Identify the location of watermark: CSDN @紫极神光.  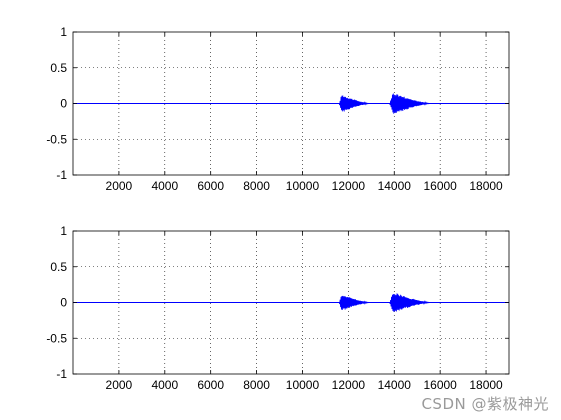
(485, 404).